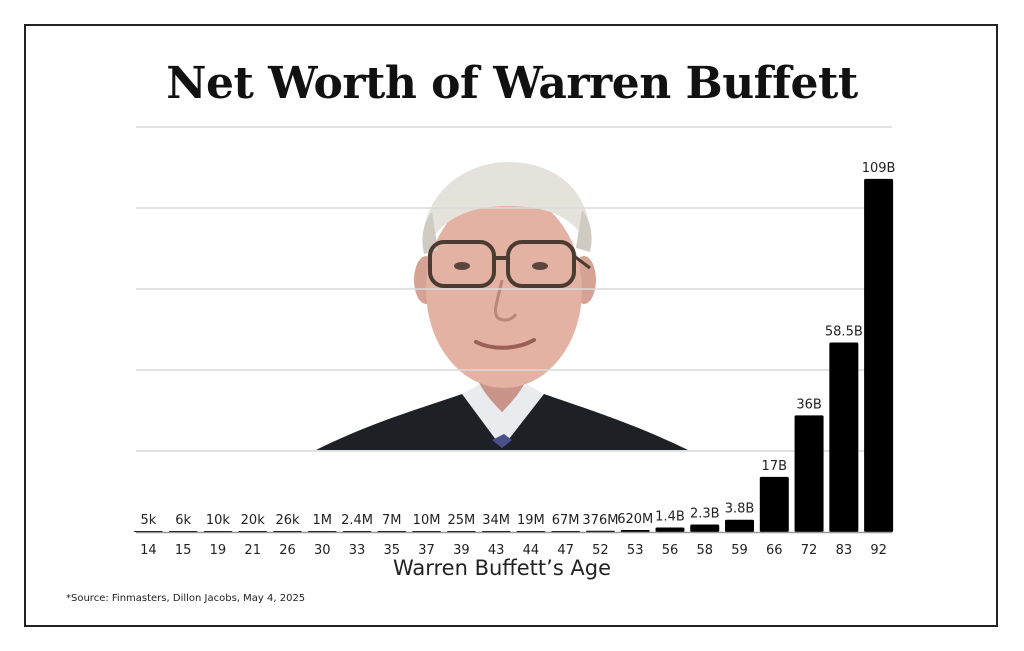 This screenshot has height=651, width=1024. Describe the element at coordinates (635, 519) in the screenshot. I see `value-label: 620M` at that location.